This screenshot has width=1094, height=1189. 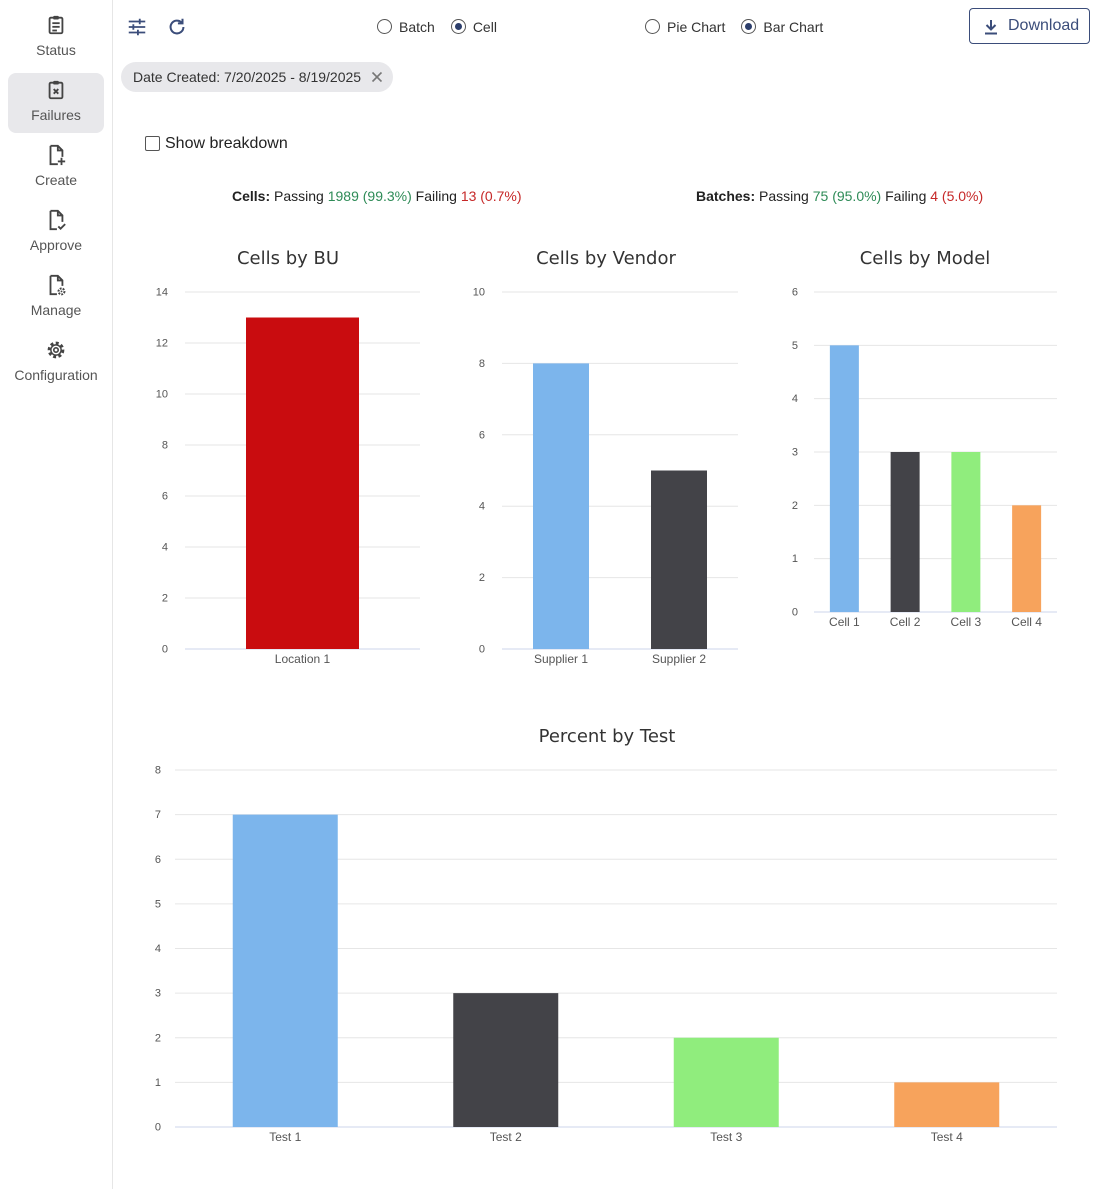 What do you see at coordinates (445, 27) in the screenshot?
I see `mode-radio-group: Batch Cell` at bounding box center [445, 27].